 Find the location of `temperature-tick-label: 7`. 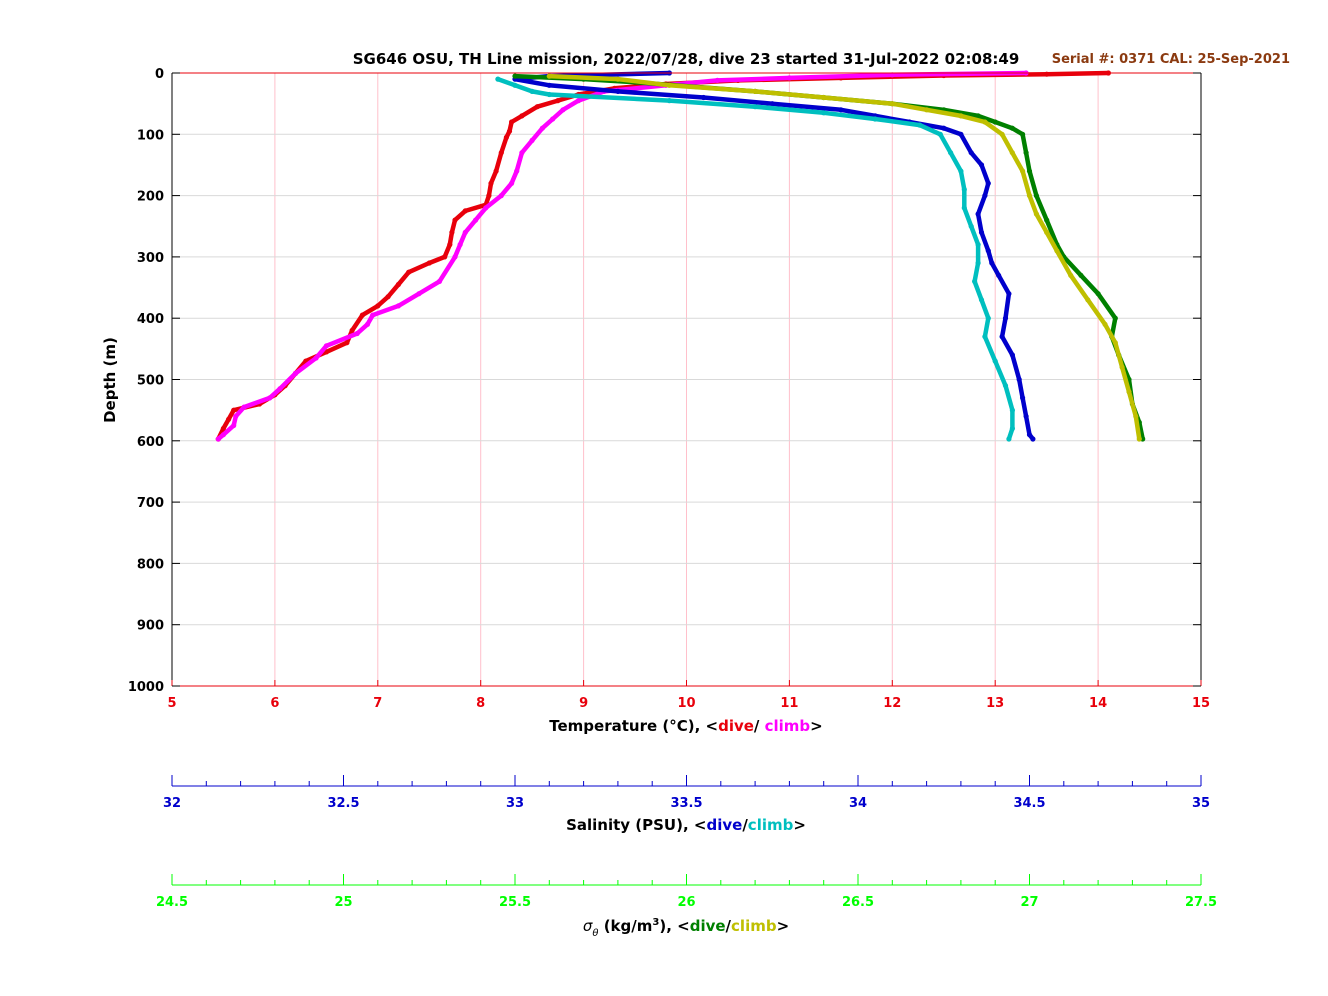

temperature-tick-label: 7 is located at coordinates (377, 703).